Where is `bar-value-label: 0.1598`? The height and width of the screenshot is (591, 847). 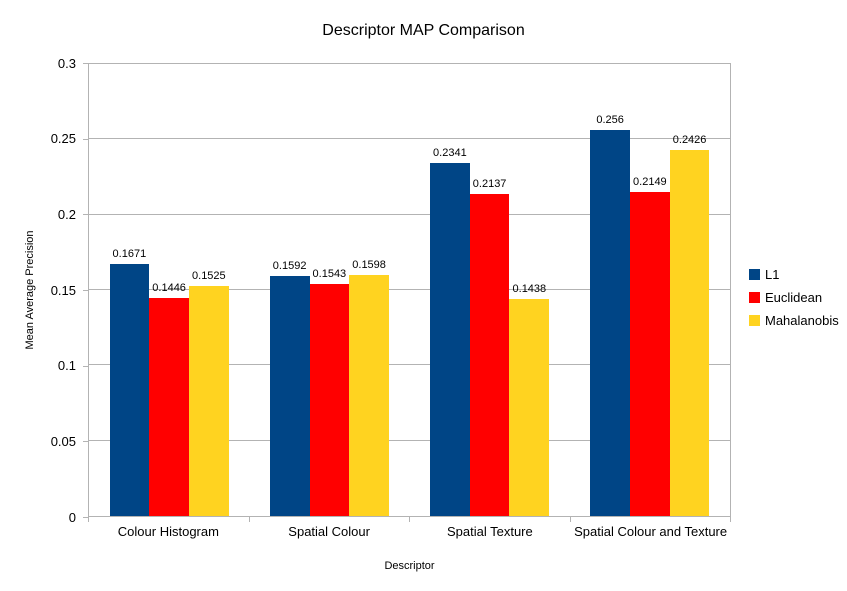
bar-value-label: 0.1598 is located at coordinates (369, 265).